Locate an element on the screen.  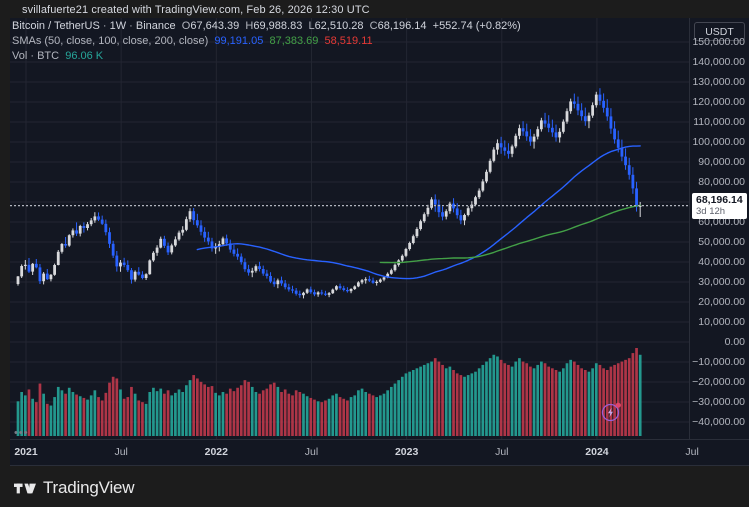
price-tick: 10,000.00 is located at coordinates (721, 322).